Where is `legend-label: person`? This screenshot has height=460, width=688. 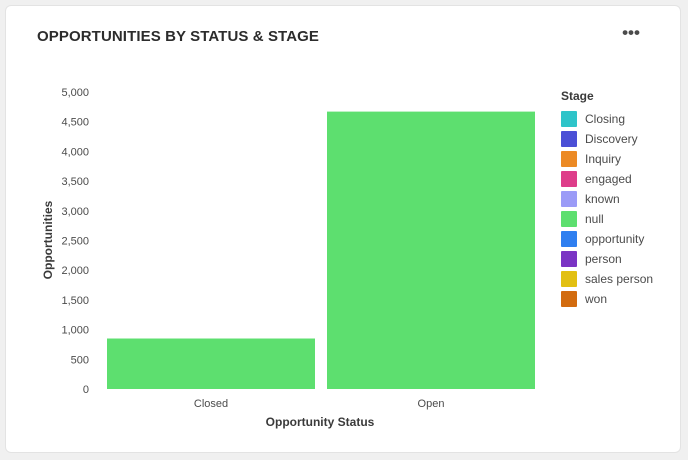 legend-label: person is located at coordinates (603, 259).